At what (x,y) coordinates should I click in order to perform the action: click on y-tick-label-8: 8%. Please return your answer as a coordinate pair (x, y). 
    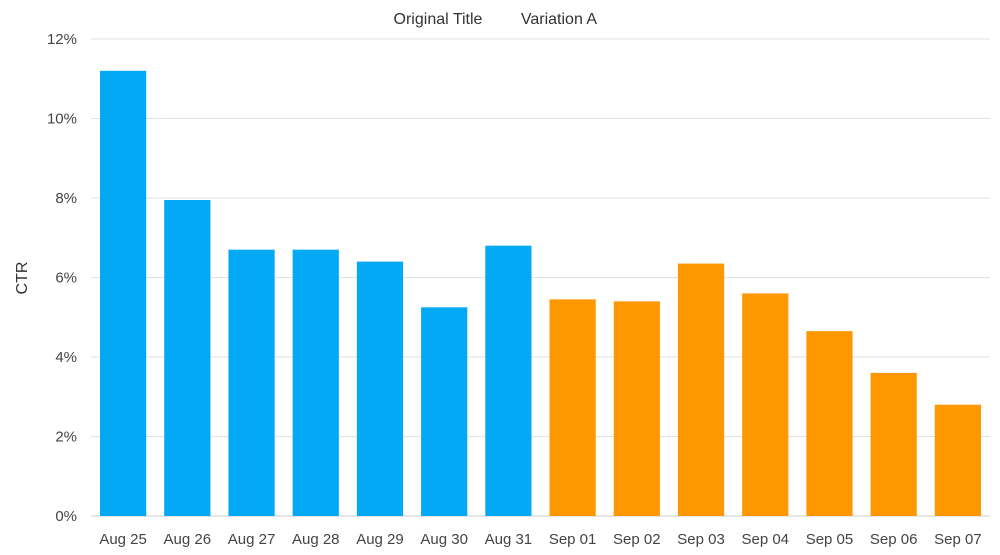
    Looking at the image, I should click on (66, 198).